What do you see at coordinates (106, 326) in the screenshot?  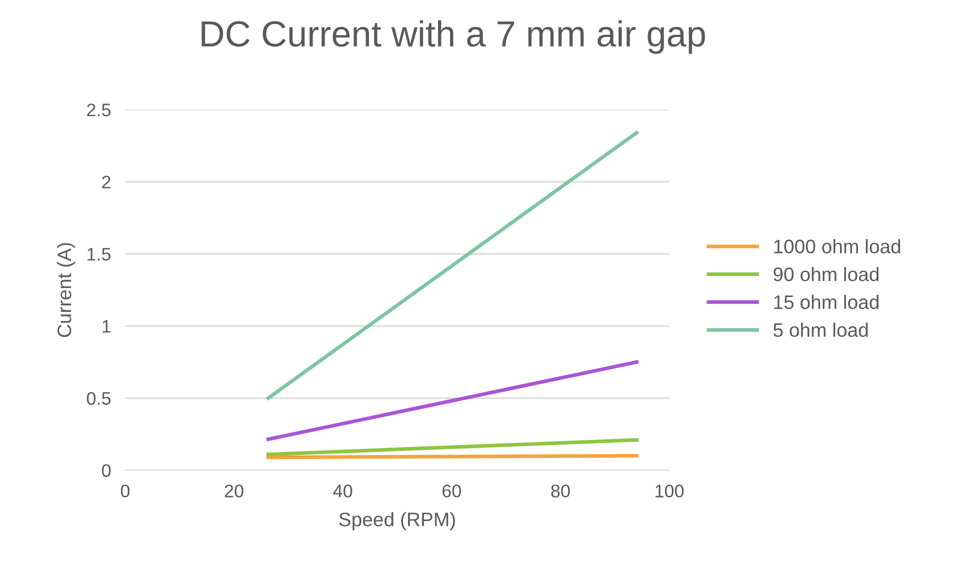 I see `y-tick-label: 1` at bounding box center [106, 326].